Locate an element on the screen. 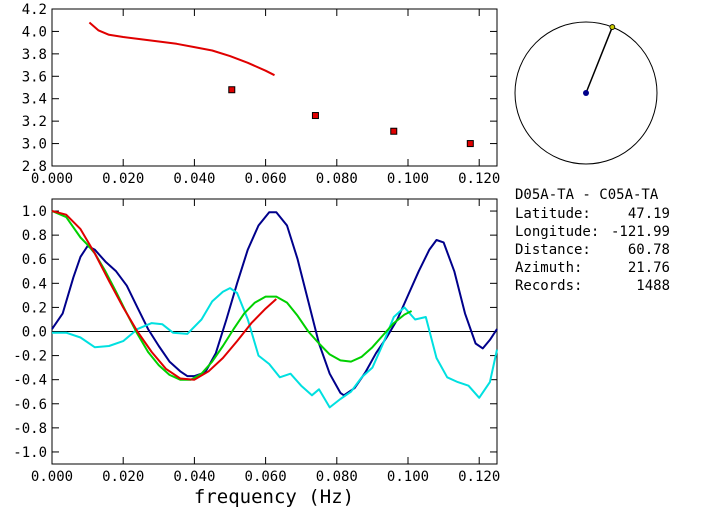  top-y-tick-label: 3.6 is located at coordinates (34, 77).